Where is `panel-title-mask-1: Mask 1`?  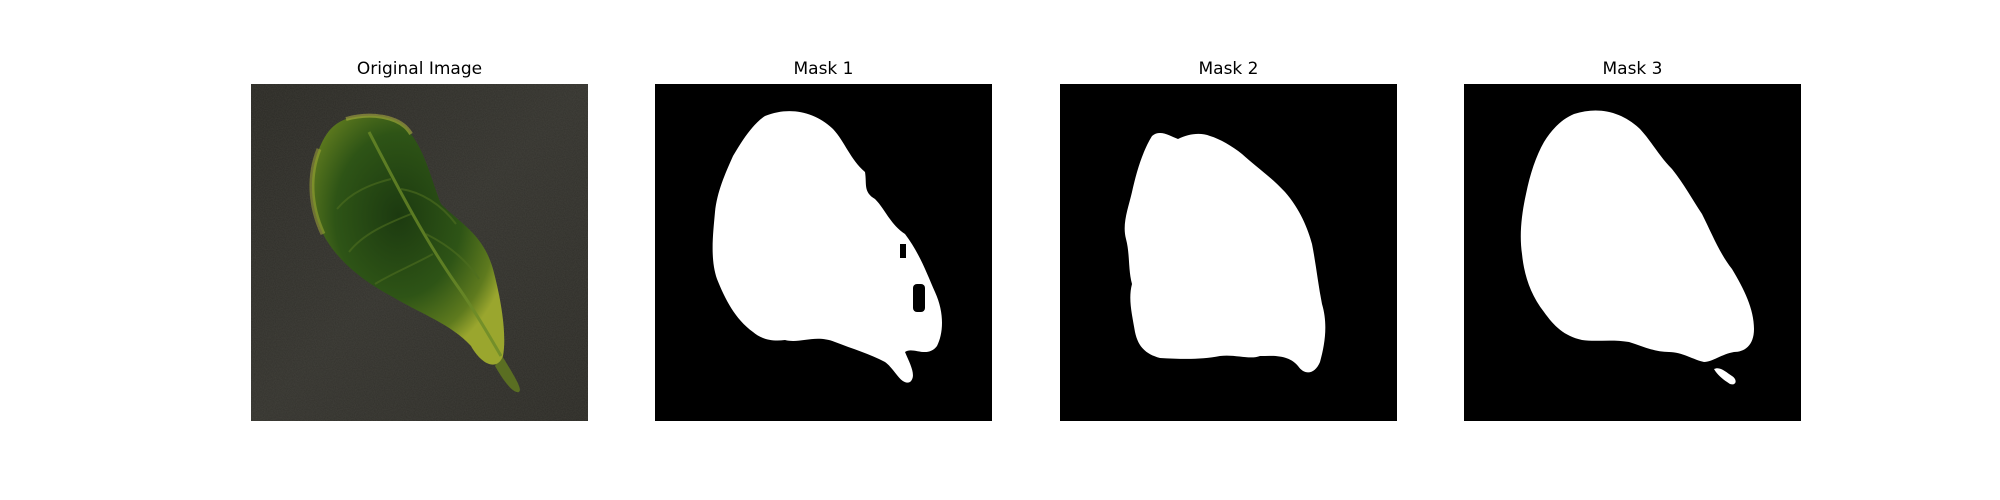 panel-title-mask-1: Mask 1 is located at coordinates (823, 69).